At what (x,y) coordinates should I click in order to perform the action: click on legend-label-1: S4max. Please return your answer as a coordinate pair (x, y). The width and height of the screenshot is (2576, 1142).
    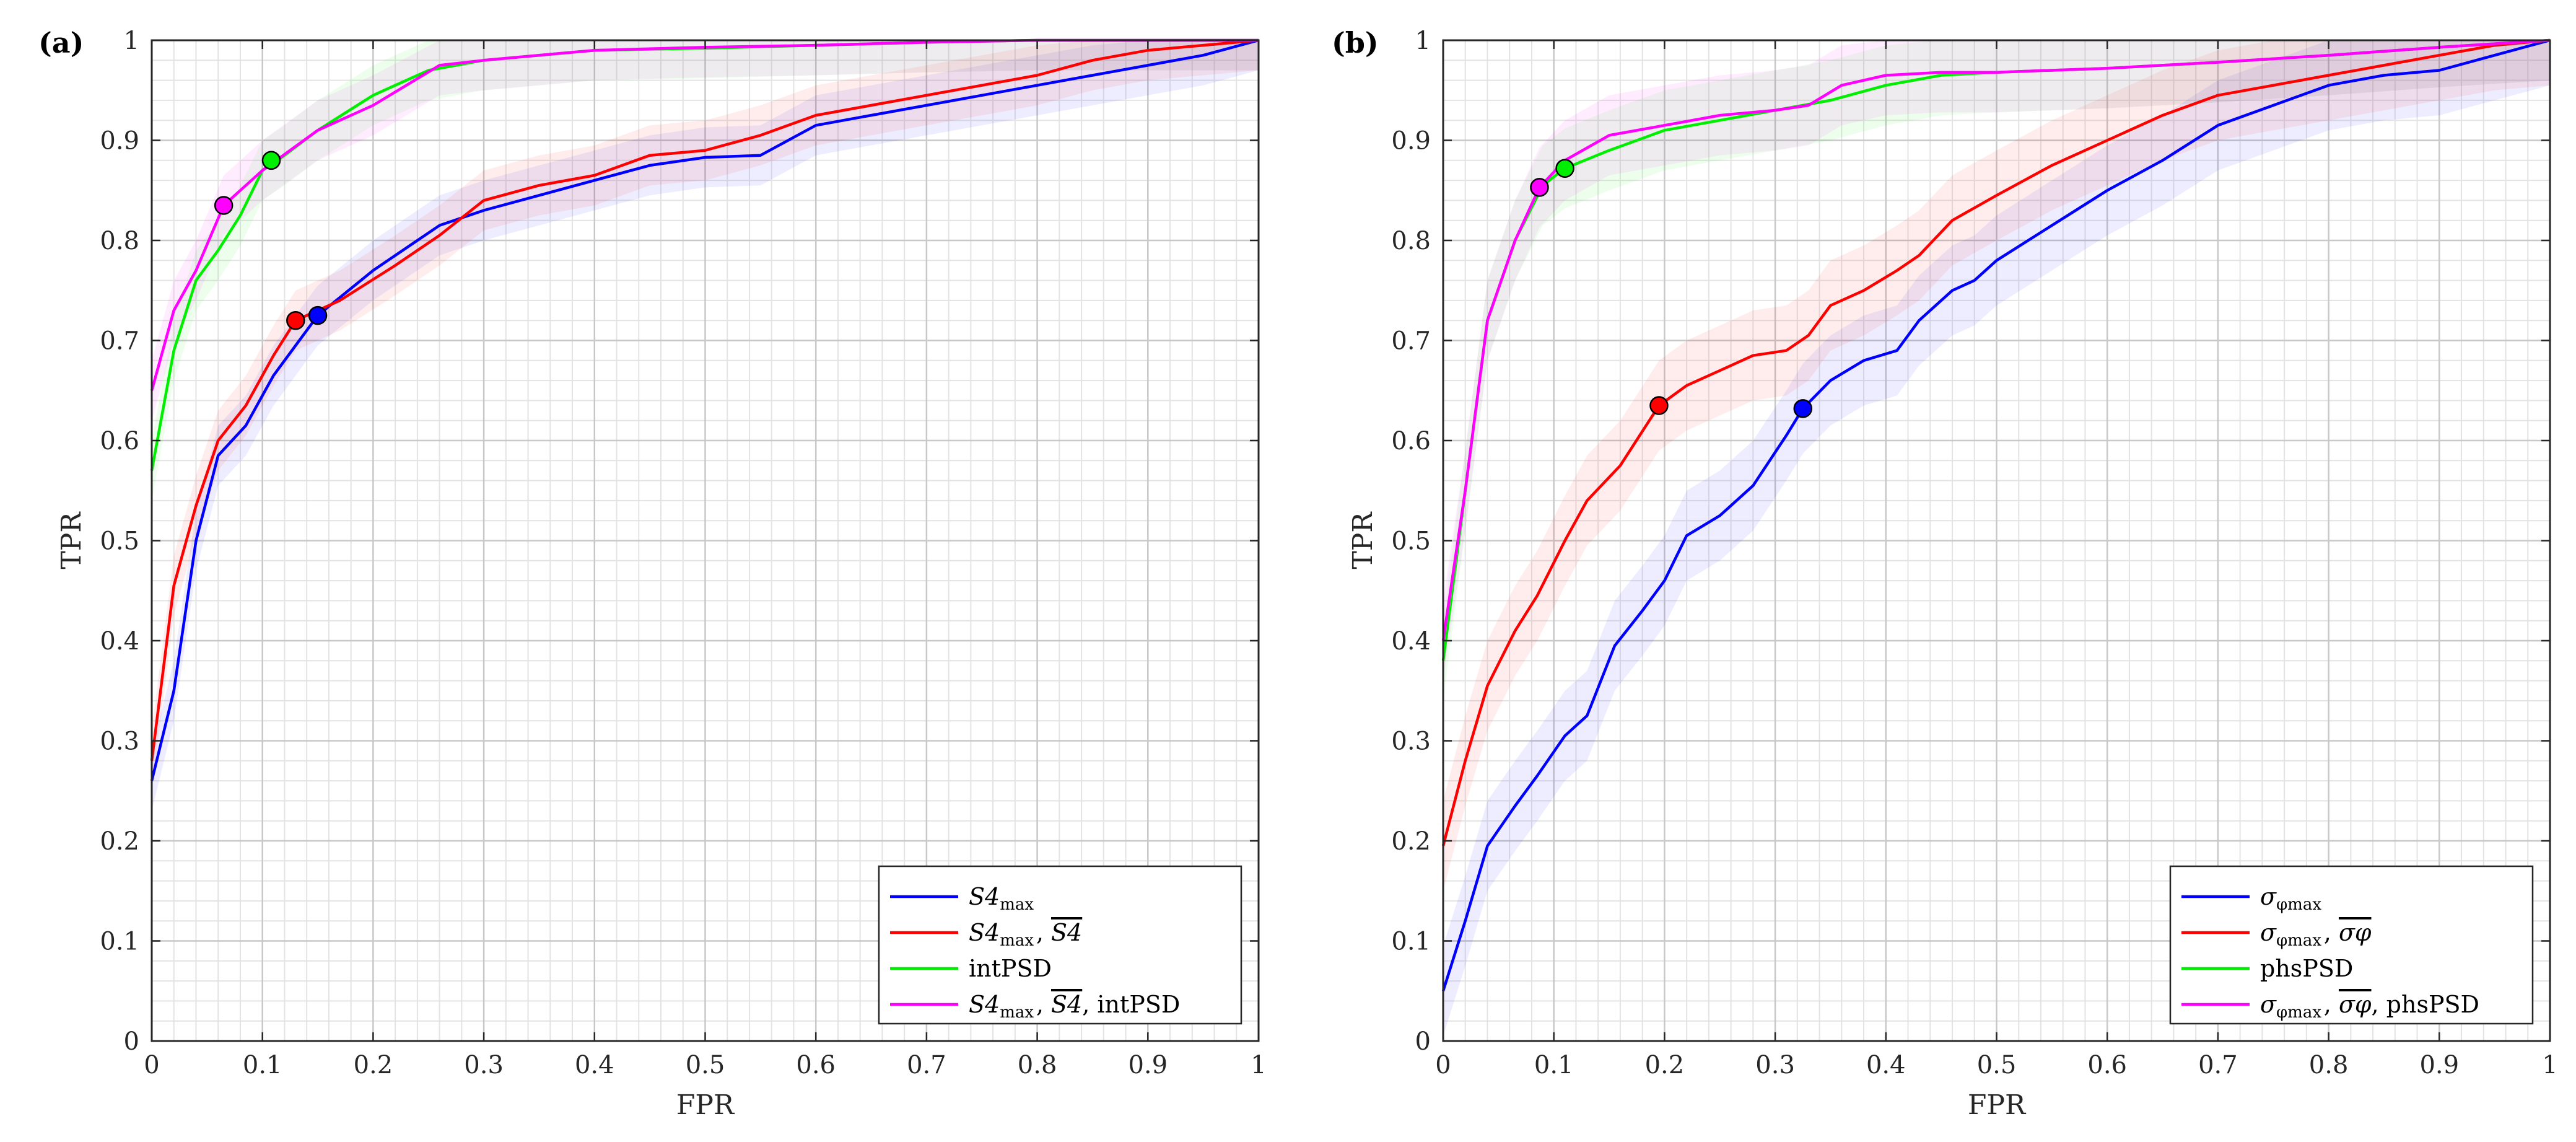
    Looking at the image, I should click on (1002, 899).